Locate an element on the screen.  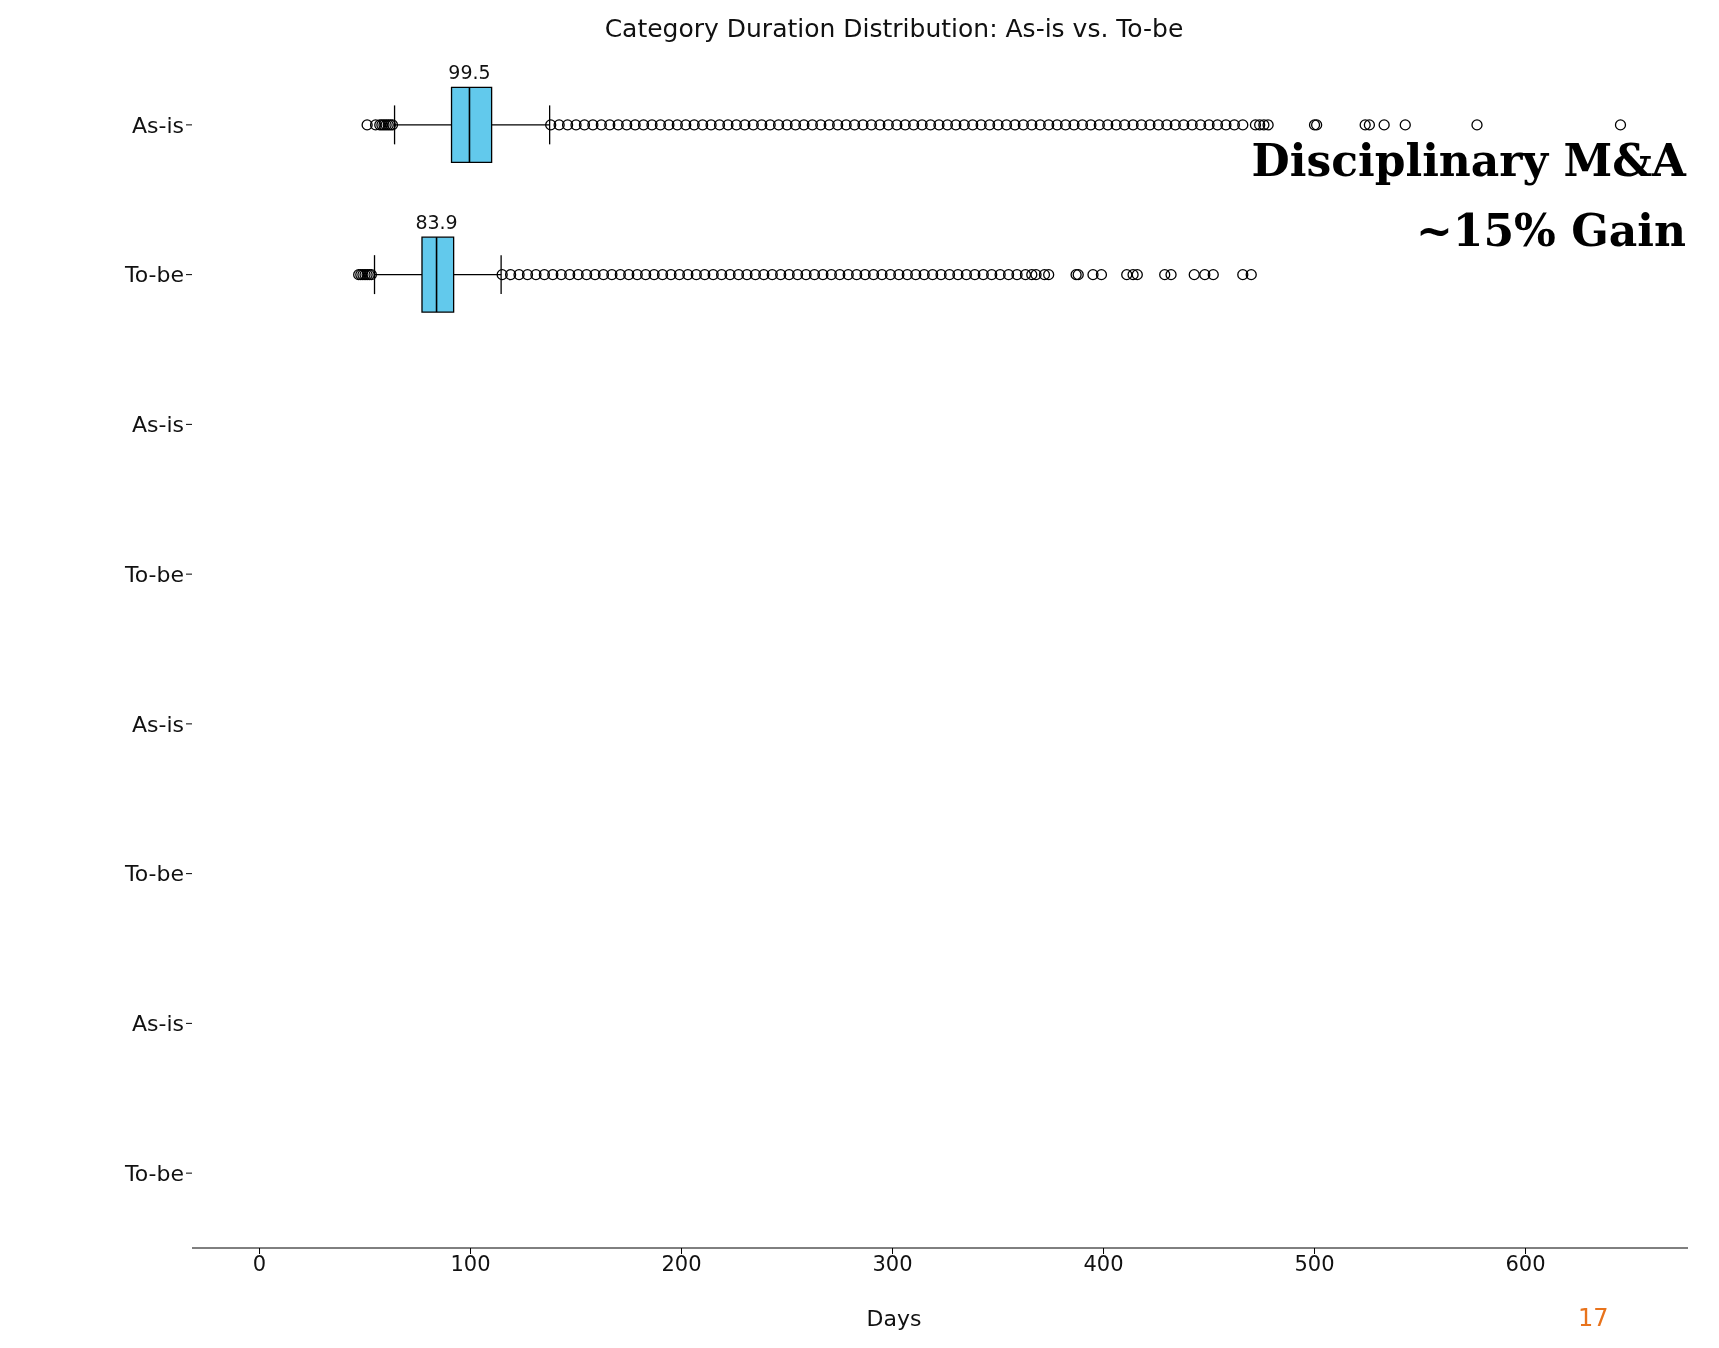
x-tick-label: 100 is located at coordinates (470, 1263).